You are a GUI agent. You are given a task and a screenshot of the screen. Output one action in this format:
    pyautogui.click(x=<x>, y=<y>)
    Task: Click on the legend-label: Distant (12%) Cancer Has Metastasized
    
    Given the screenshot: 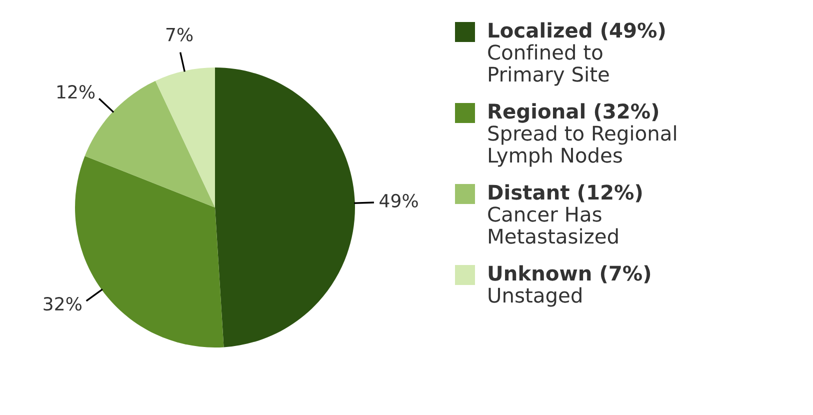 What is the action you would take?
    pyautogui.click(x=565, y=214)
    